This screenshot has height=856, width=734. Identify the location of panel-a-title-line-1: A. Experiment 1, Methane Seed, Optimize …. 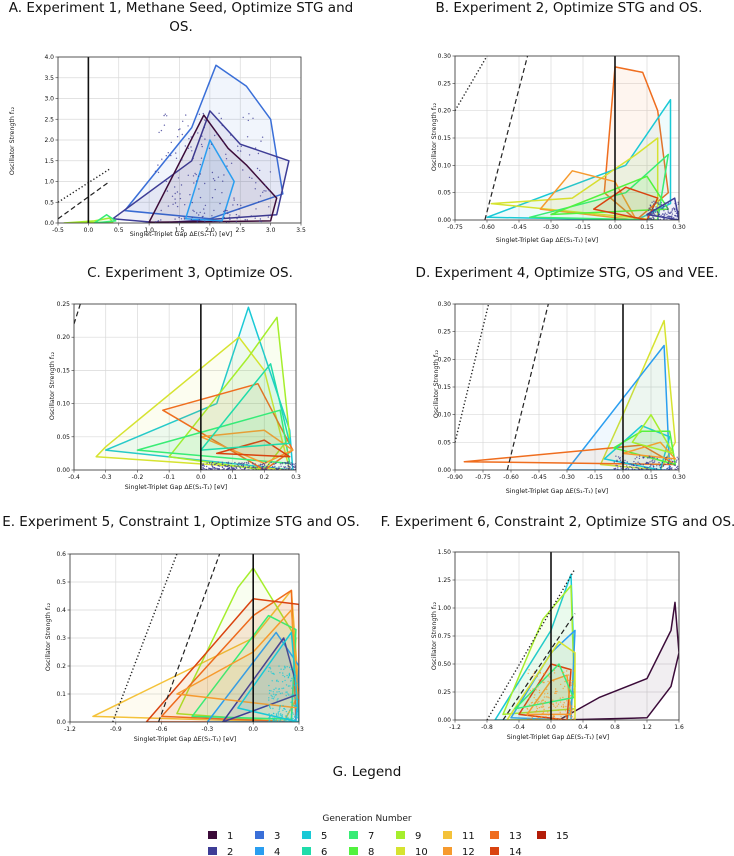
(181, 8).